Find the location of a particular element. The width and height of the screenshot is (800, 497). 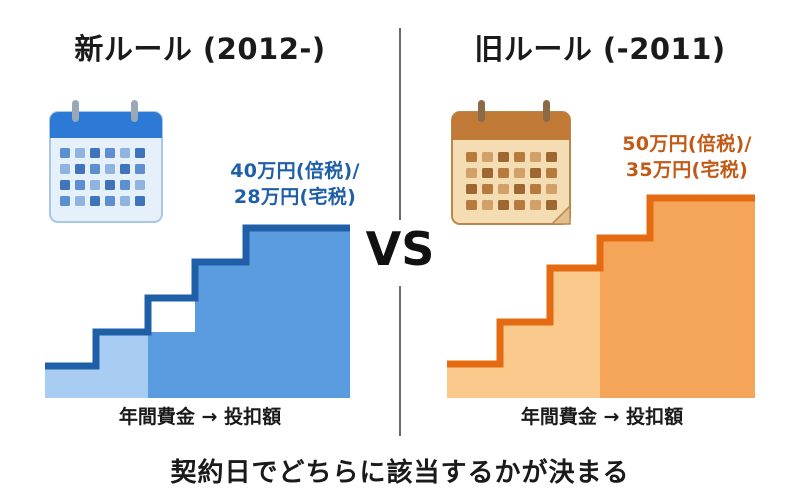

new-rule-limit-line2: 28万円(宅税) is located at coordinates (295, 197).